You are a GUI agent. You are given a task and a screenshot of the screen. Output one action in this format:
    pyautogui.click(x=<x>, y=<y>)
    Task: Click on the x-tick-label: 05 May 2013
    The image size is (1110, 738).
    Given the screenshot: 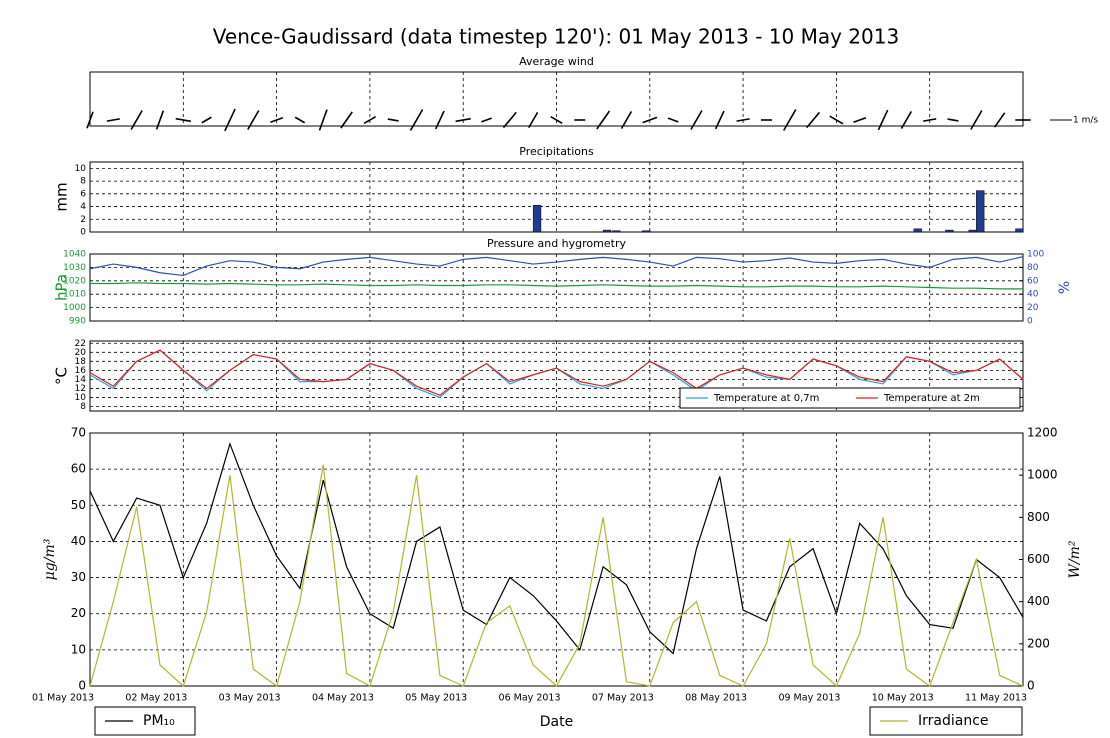 What is the action you would take?
    pyautogui.click(x=436, y=698)
    